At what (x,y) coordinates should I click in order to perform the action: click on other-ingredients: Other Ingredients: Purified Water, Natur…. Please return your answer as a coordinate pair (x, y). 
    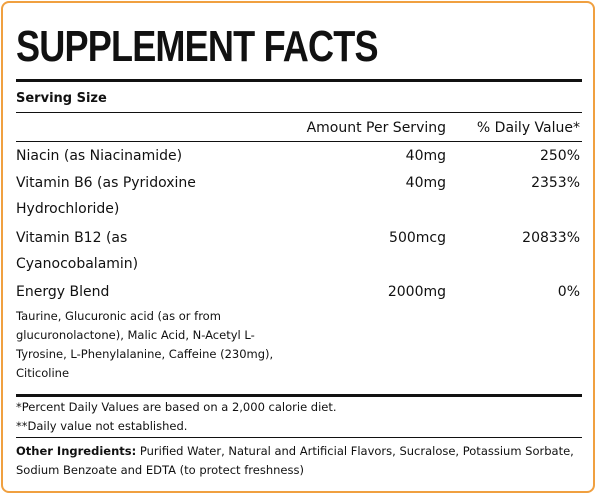
    Looking at the image, I should click on (300, 461).